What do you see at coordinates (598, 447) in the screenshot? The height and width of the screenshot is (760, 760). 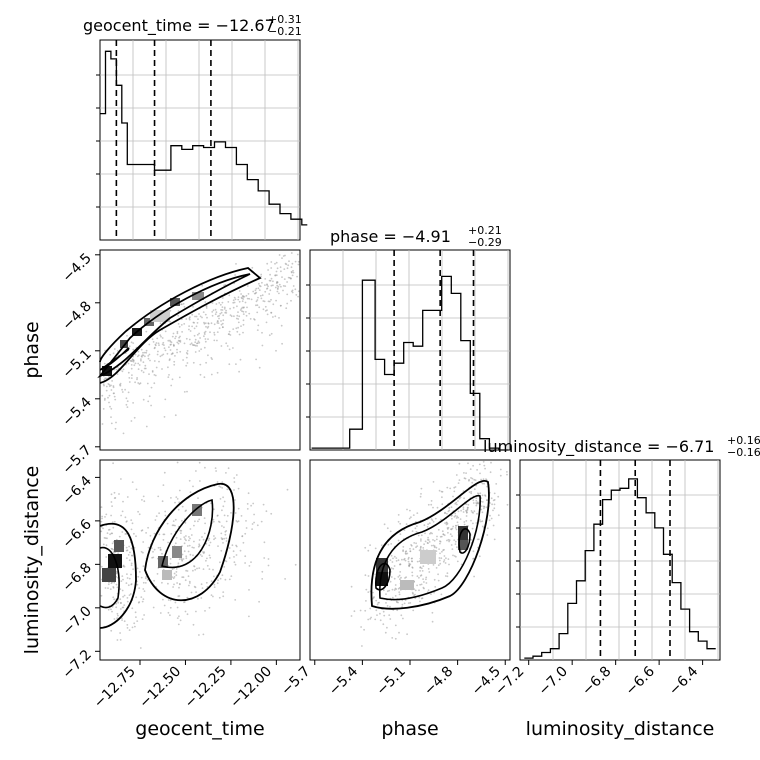 I see `title-lumdist-main: luminosity_distance = −6.71` at bounding box center [598, 447].